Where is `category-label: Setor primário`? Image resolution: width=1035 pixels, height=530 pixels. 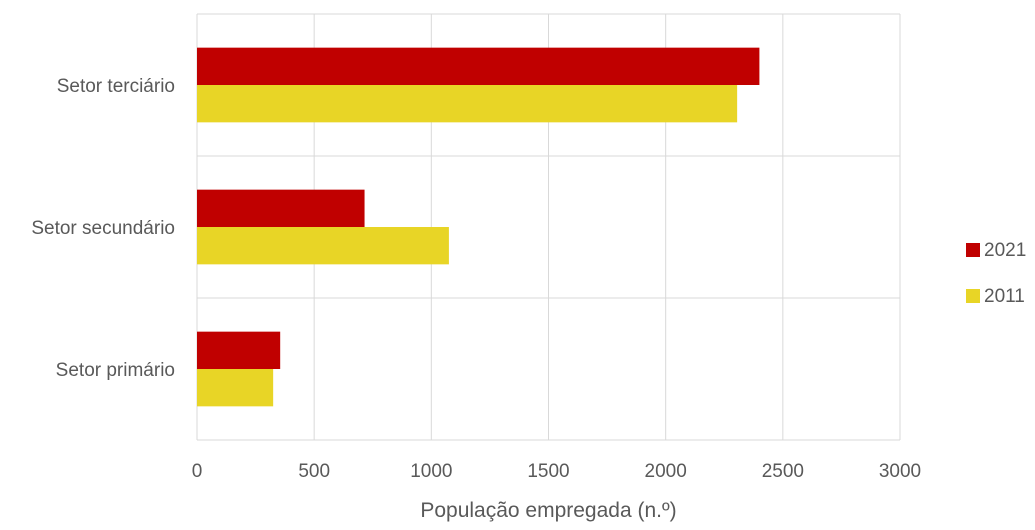
category-label: Setor primário is located at coordinates (115, 370).